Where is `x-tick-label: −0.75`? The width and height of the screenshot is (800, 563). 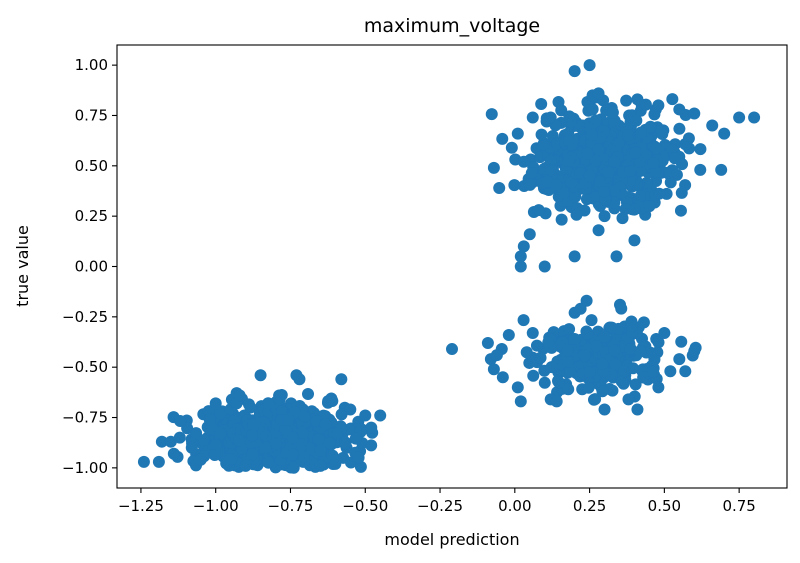 x-tick-label: −0.75 is located at coordinates (290, 506).